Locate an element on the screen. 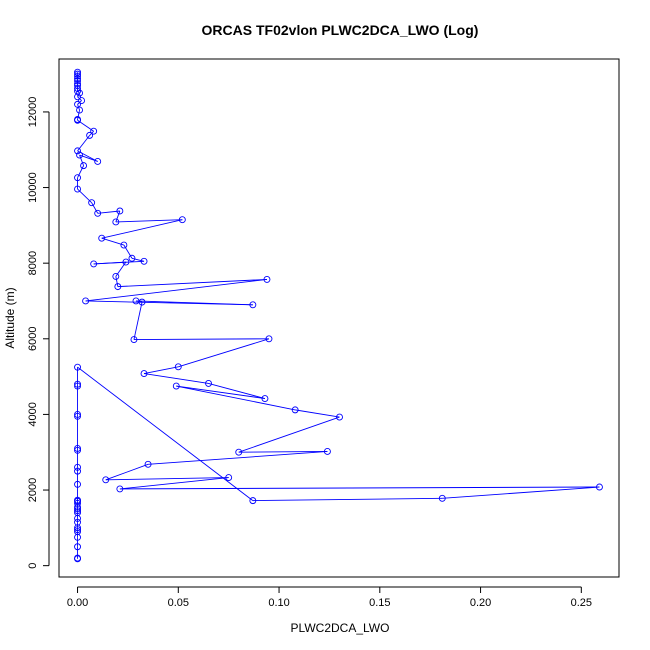  x-axis-label: PLWC2DCA_LWO is located at coordinates (340, 628).